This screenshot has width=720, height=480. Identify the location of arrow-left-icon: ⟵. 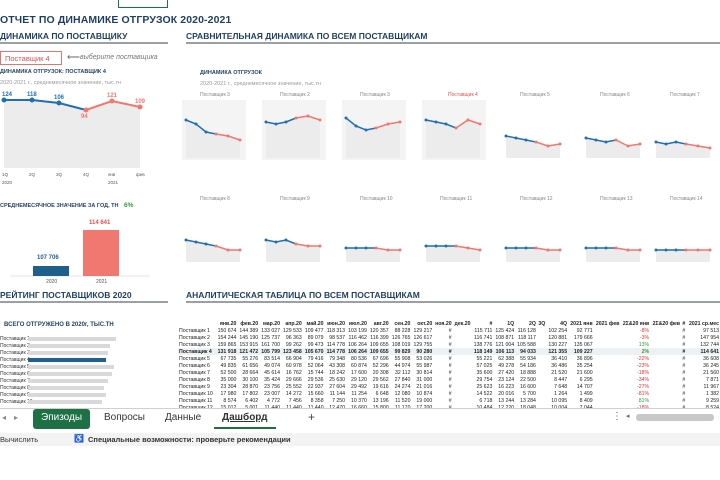
(73, 57).